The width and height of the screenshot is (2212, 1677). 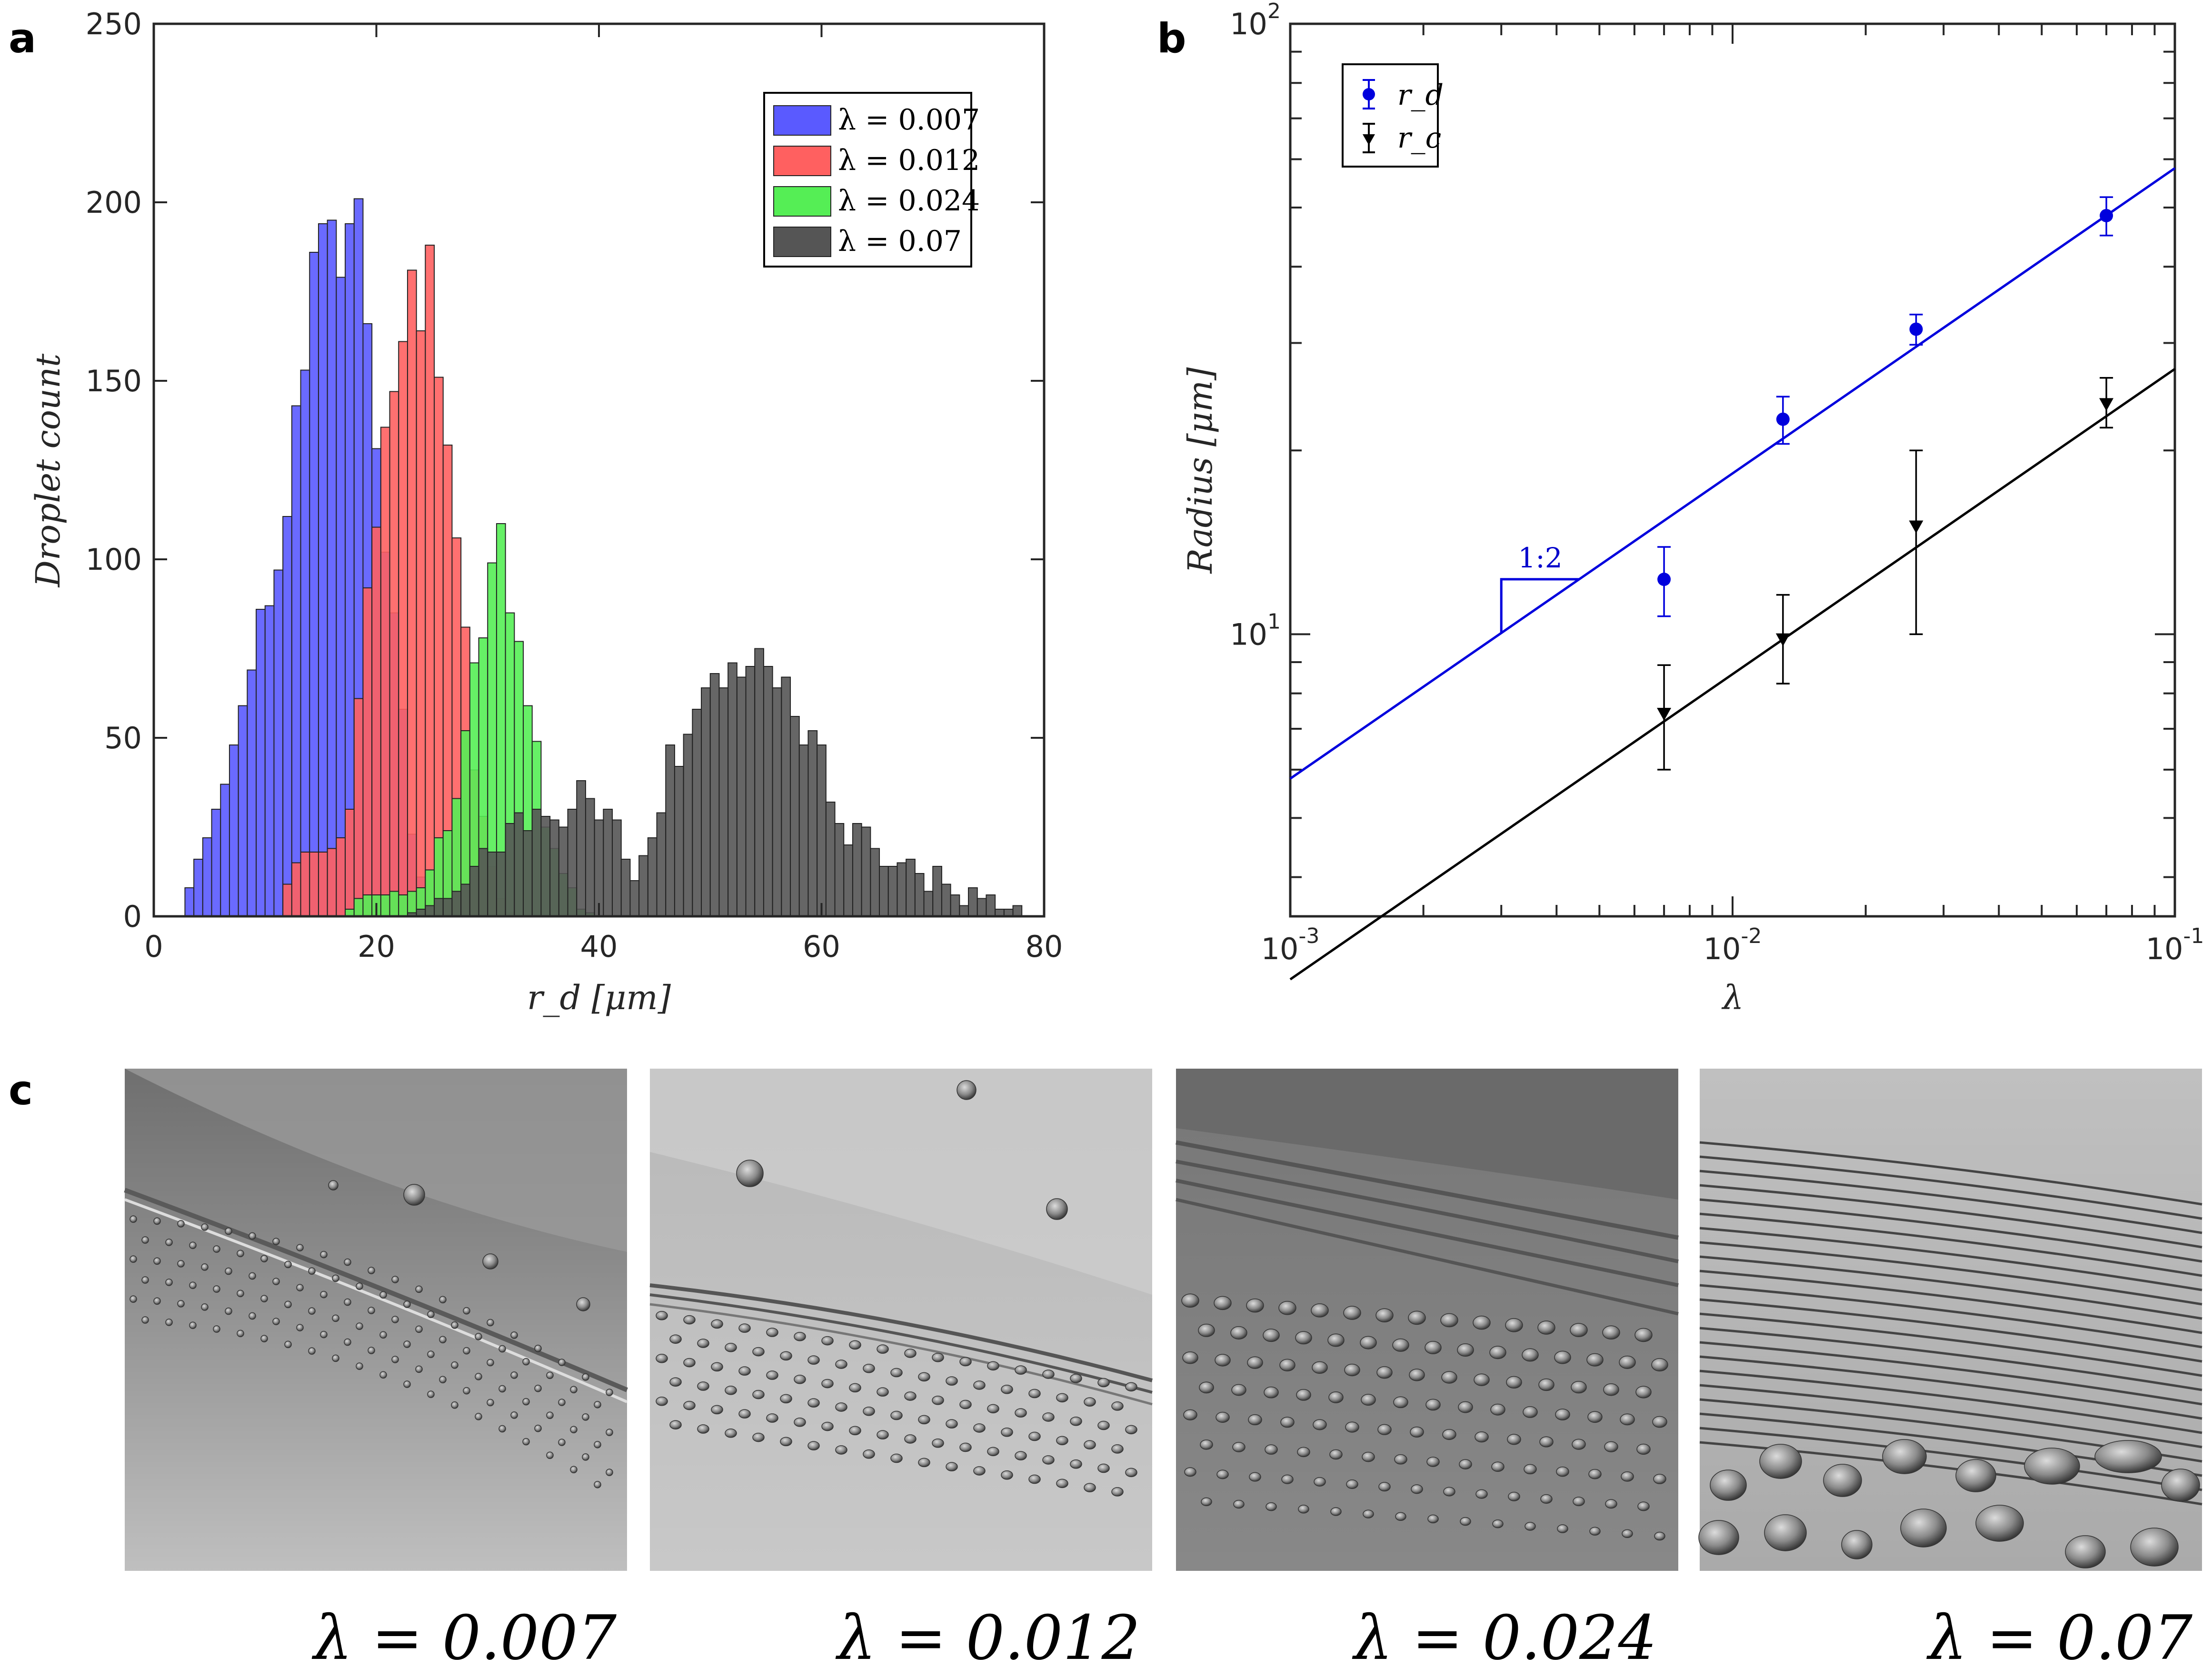 I want to click on legend-swatch, so click(x=802, y=121).